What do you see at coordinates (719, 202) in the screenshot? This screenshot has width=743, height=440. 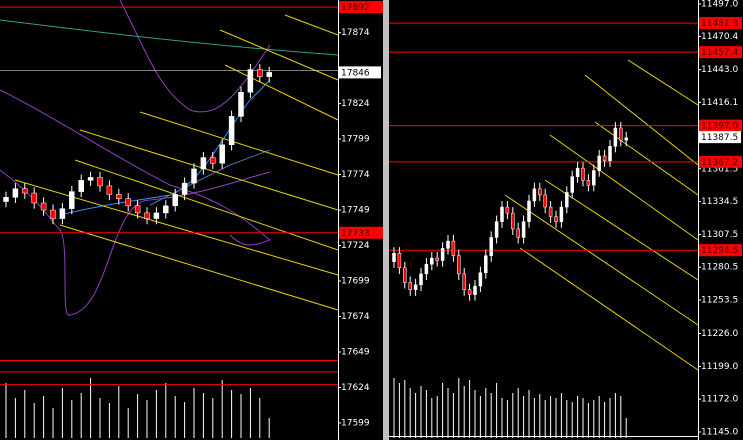 I see `y-tick-label: 11334.5` at bounding box center [719, 202].